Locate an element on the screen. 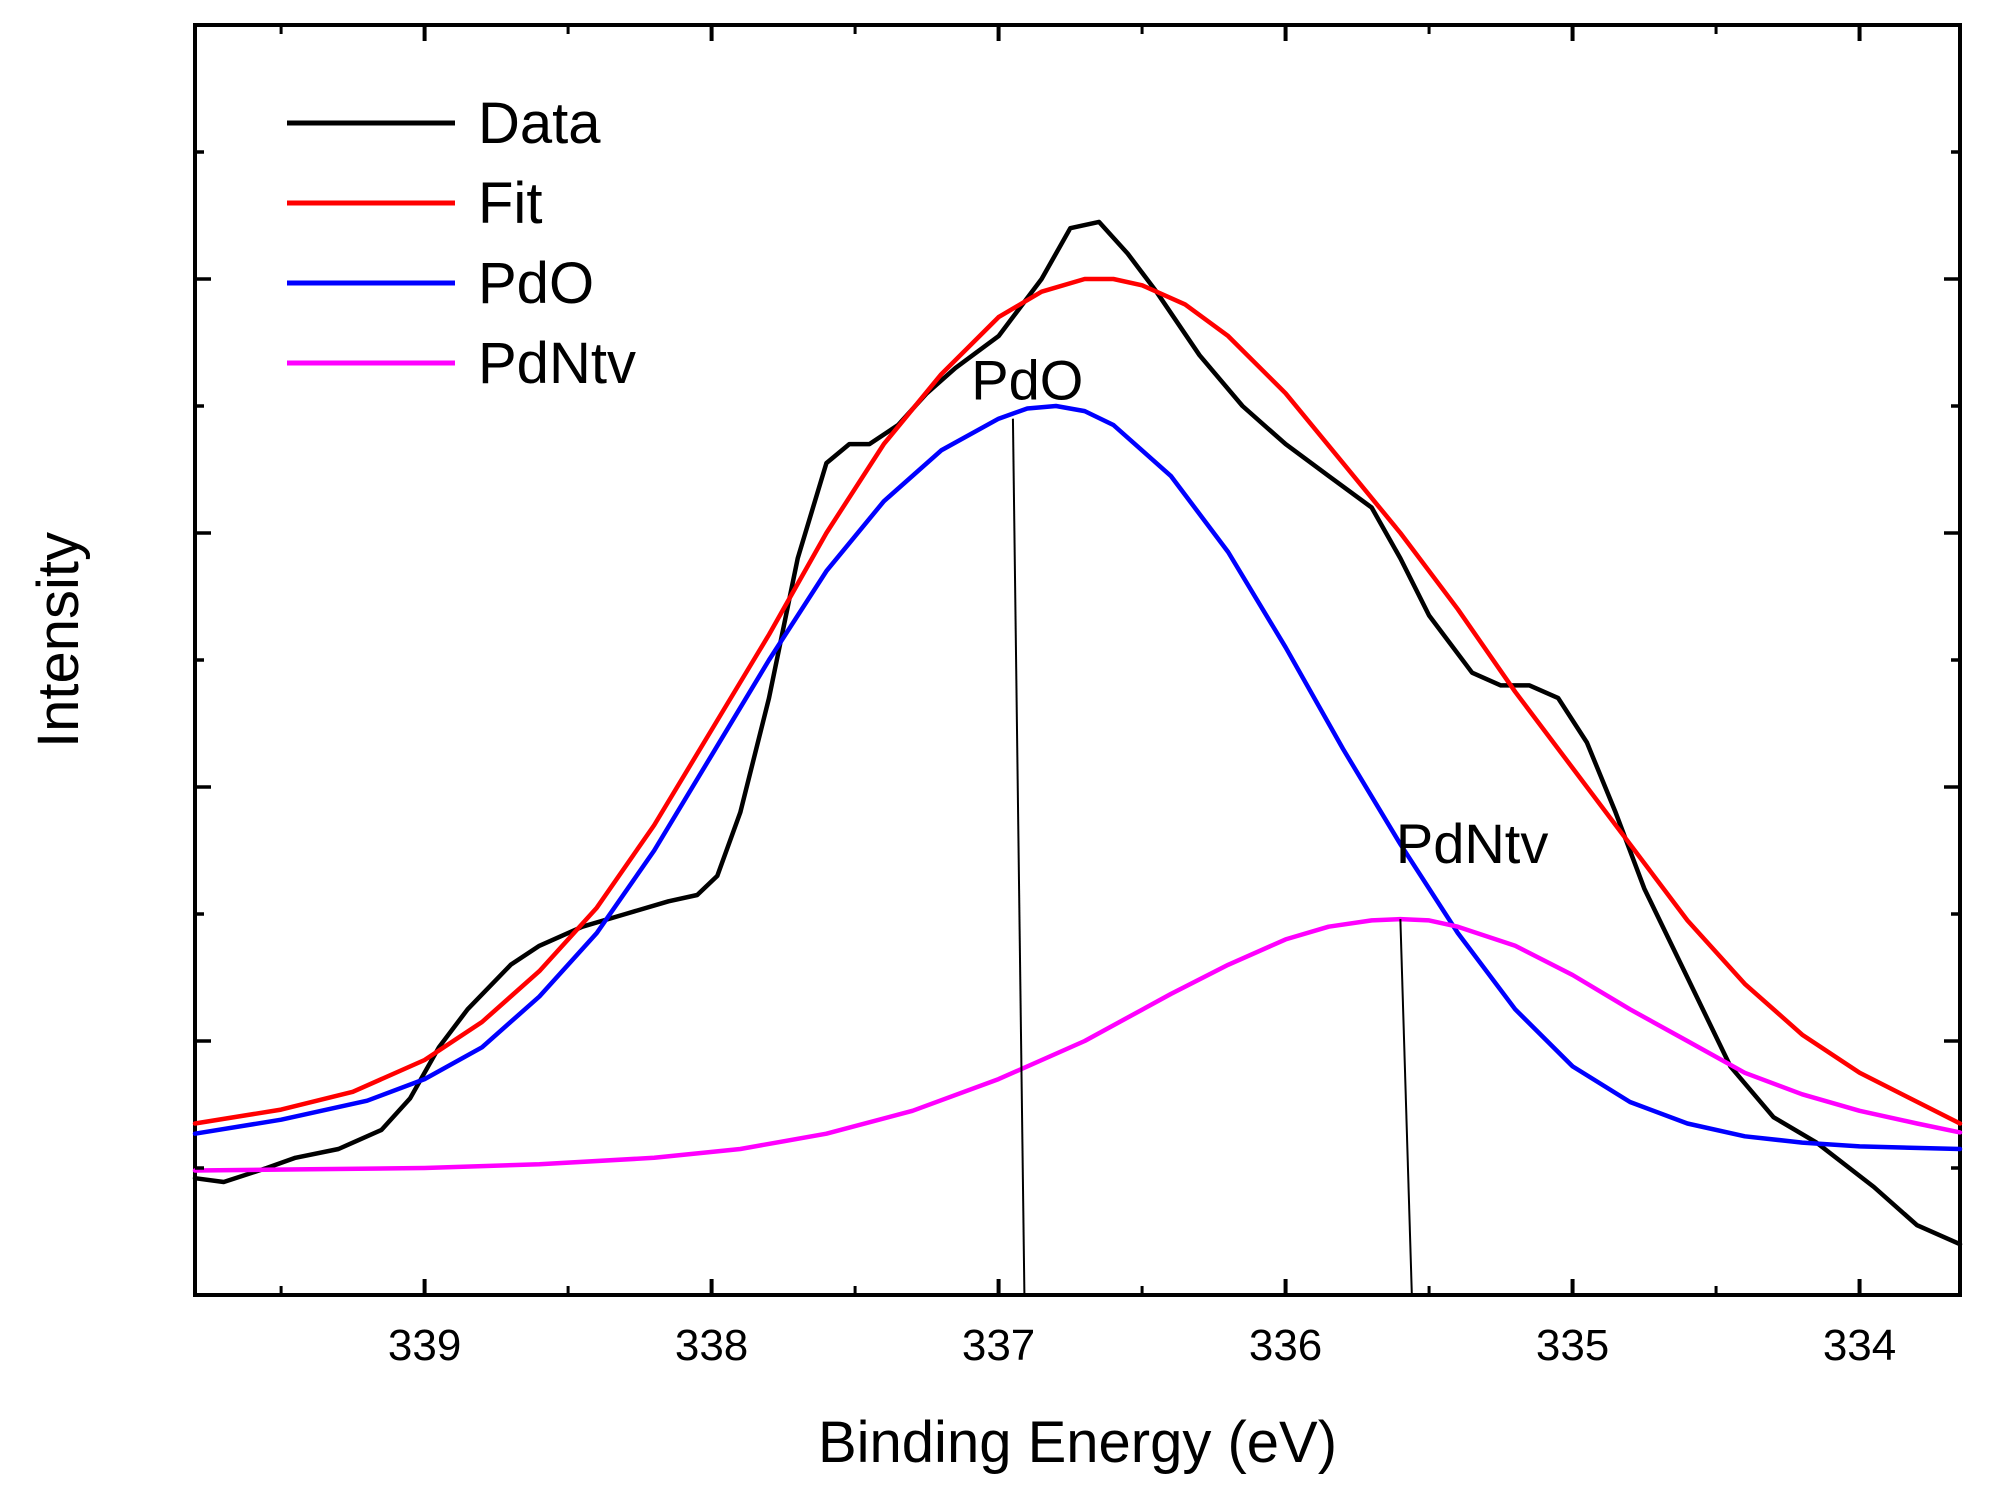 The width and height of the screenshot is (1991, 1487). x-axis-title: Binding Energy (eV) is located at coordinates (1077, 1442).